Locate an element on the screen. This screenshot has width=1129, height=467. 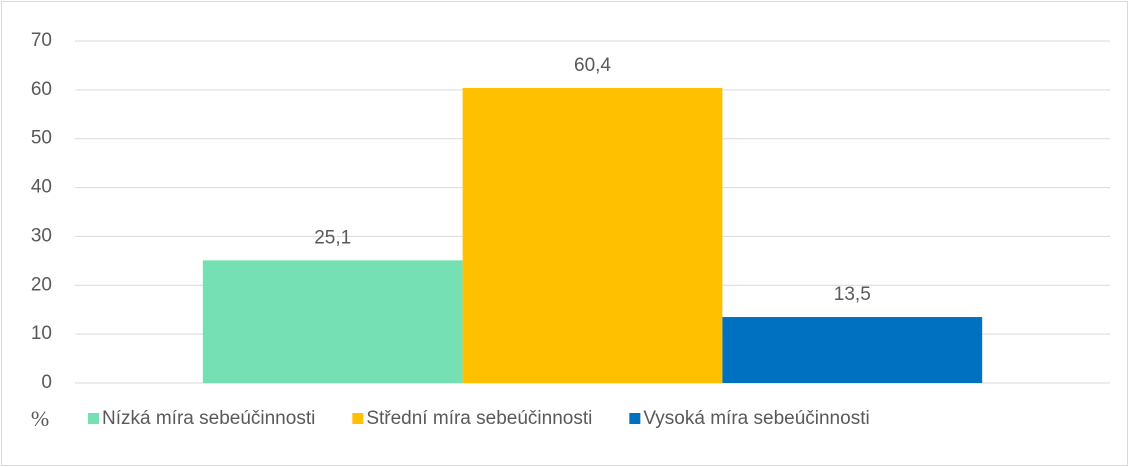
y-tick-label: 0 is located at coordinates (46, 382).